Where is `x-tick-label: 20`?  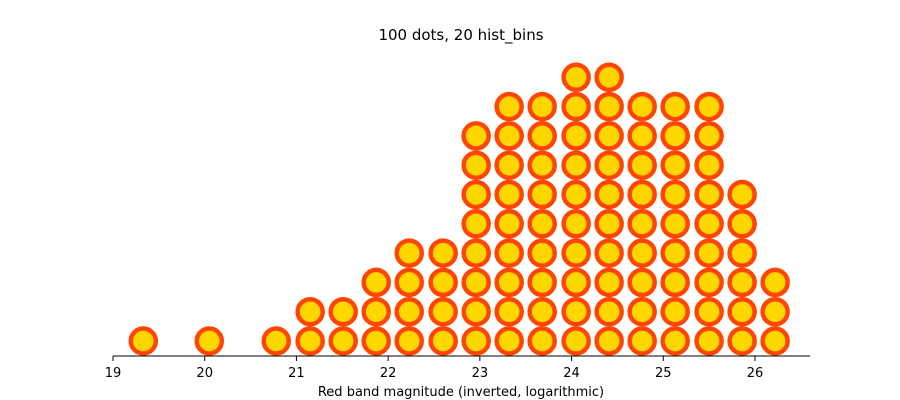
x-tick-label: 20 is located at coordinates (204, 373).